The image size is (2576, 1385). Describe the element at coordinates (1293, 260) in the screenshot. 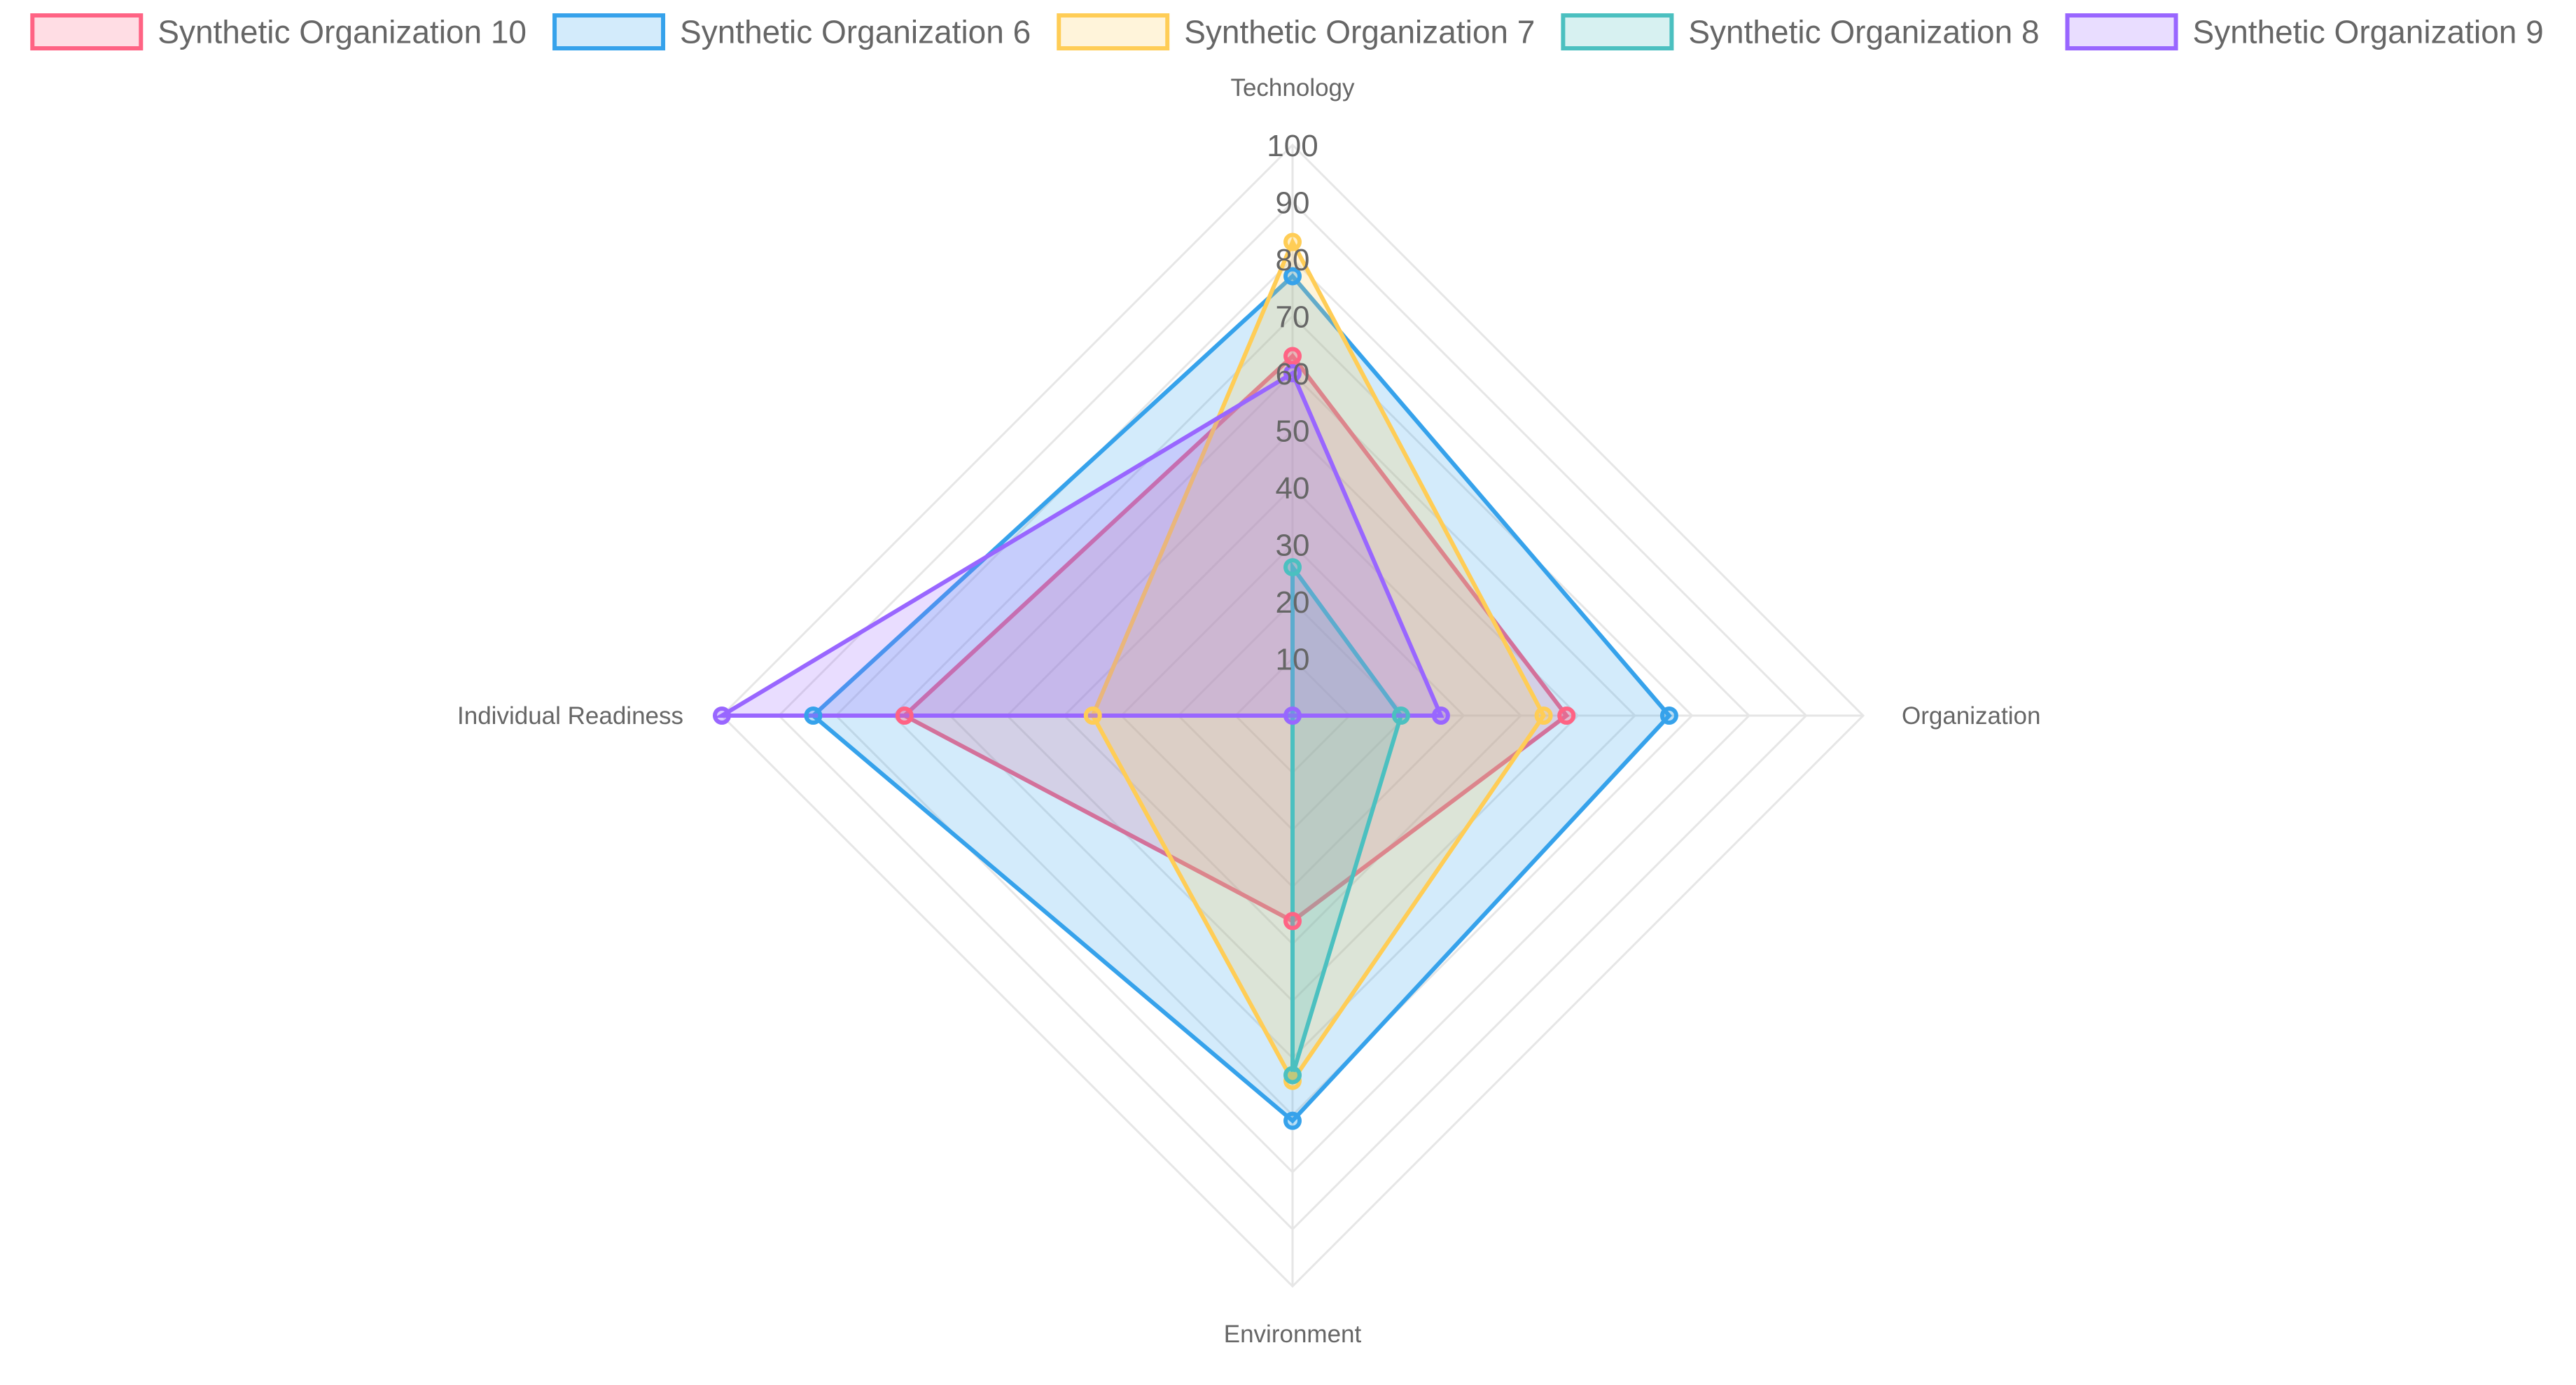

I see `tick-label-80: 80` at that location.